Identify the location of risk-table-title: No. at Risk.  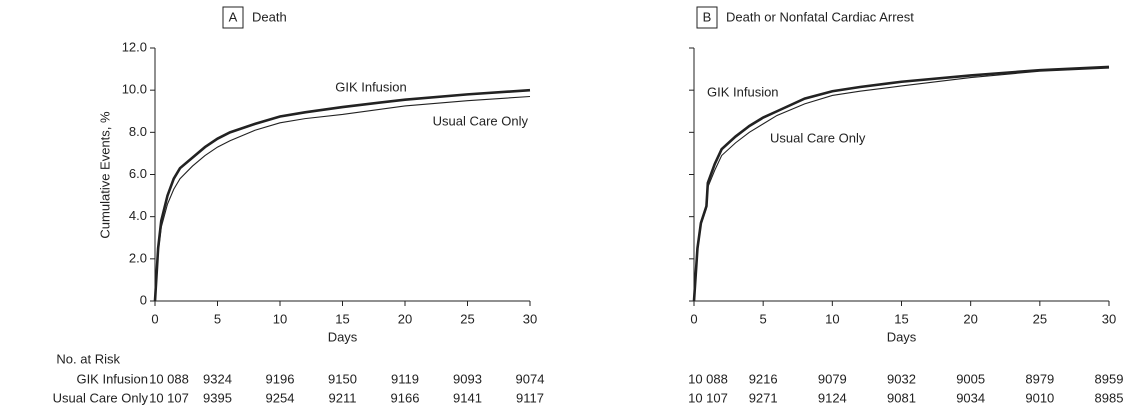
(88, 358).